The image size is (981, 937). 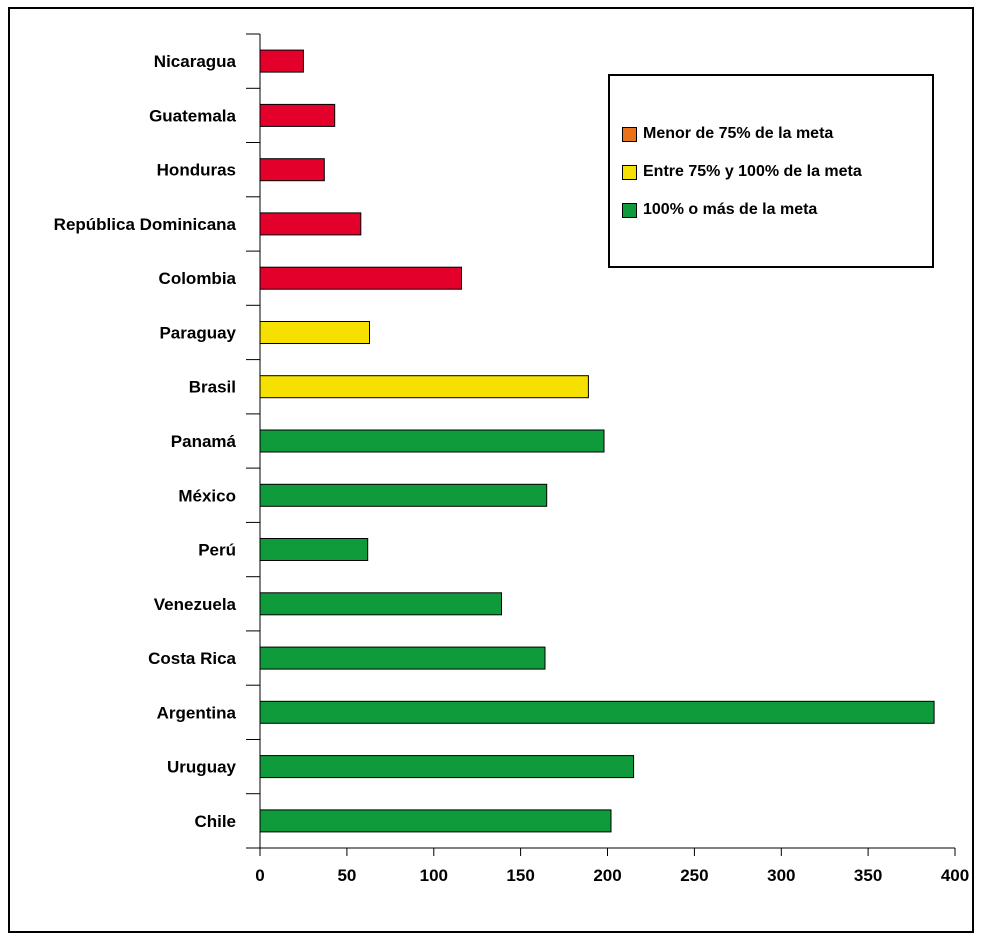 I want to click on category-label: Brasil, so click(x=212, y=387).